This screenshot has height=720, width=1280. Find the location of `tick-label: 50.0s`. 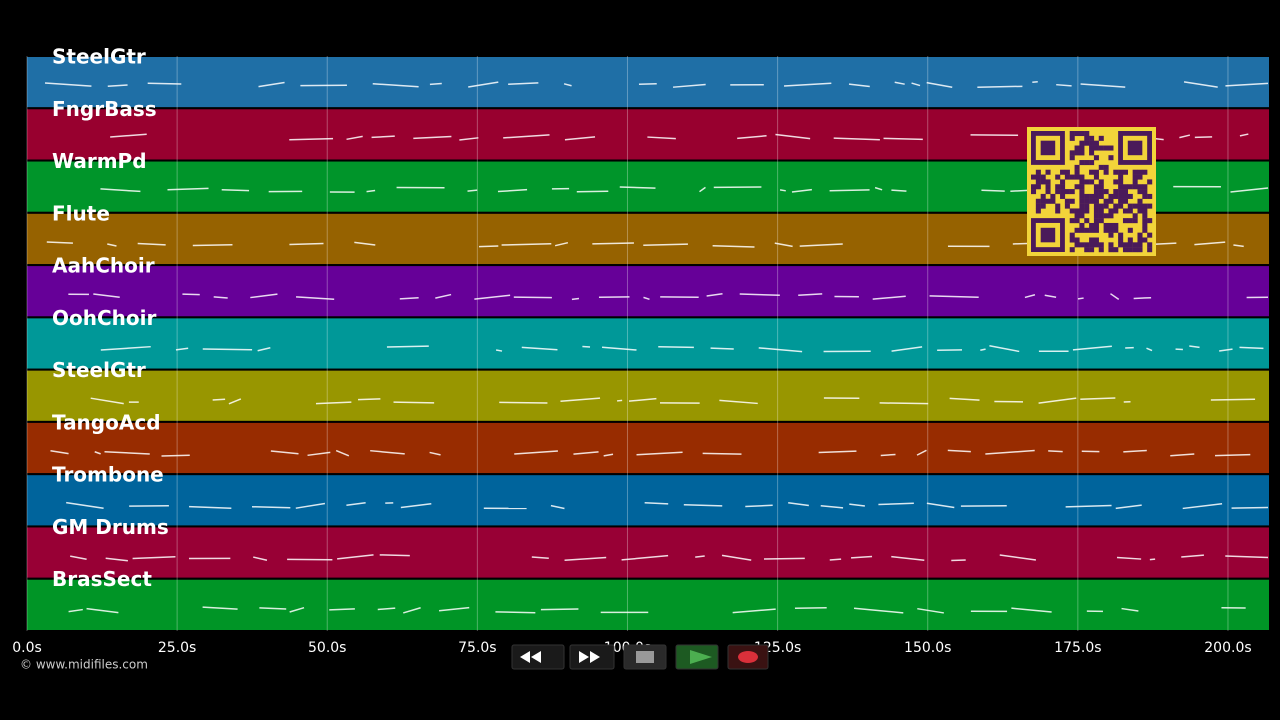

tick-label: 50.0s is located at coordinates (327, 648).